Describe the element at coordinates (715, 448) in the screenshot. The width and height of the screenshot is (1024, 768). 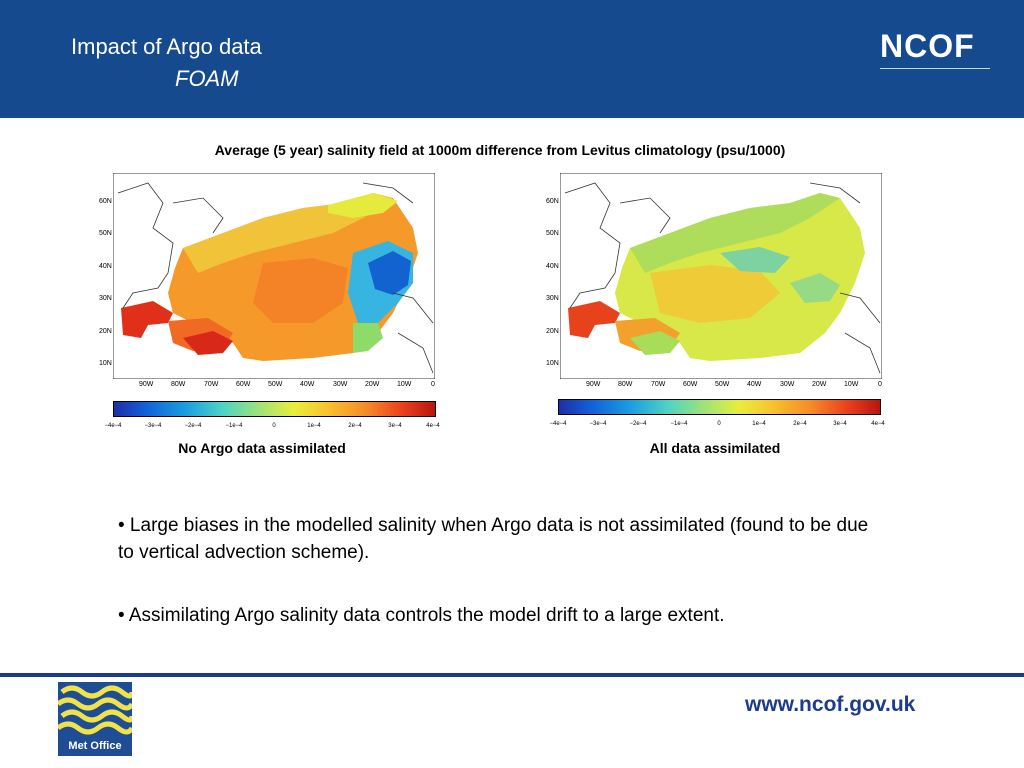
I see `map-label-all-data: All data assimilated` at that location.